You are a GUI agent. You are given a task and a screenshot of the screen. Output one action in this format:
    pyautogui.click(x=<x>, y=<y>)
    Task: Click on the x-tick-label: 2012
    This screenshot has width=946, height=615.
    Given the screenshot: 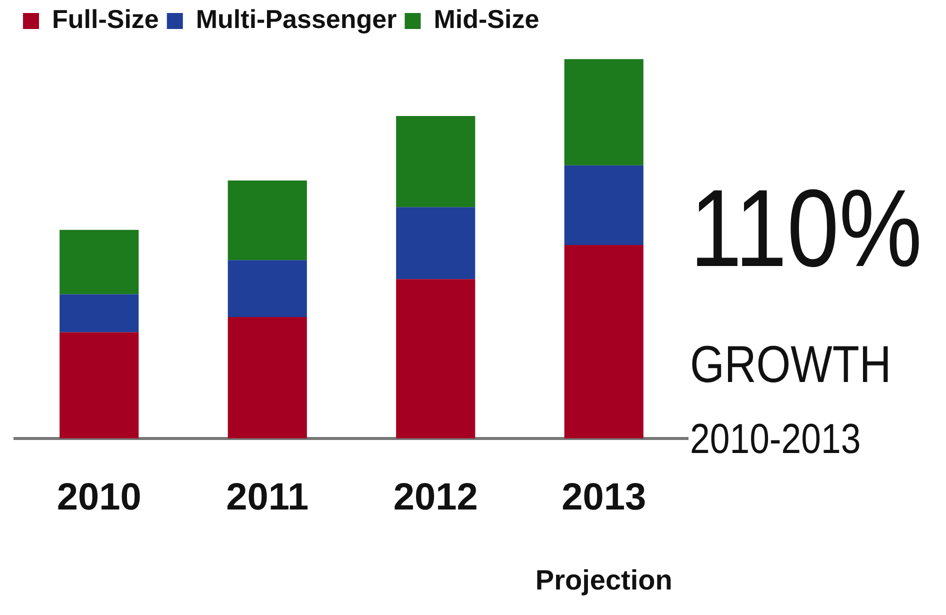 What is the action you would take?
    pyautogui.click(x=435, y=497)
    